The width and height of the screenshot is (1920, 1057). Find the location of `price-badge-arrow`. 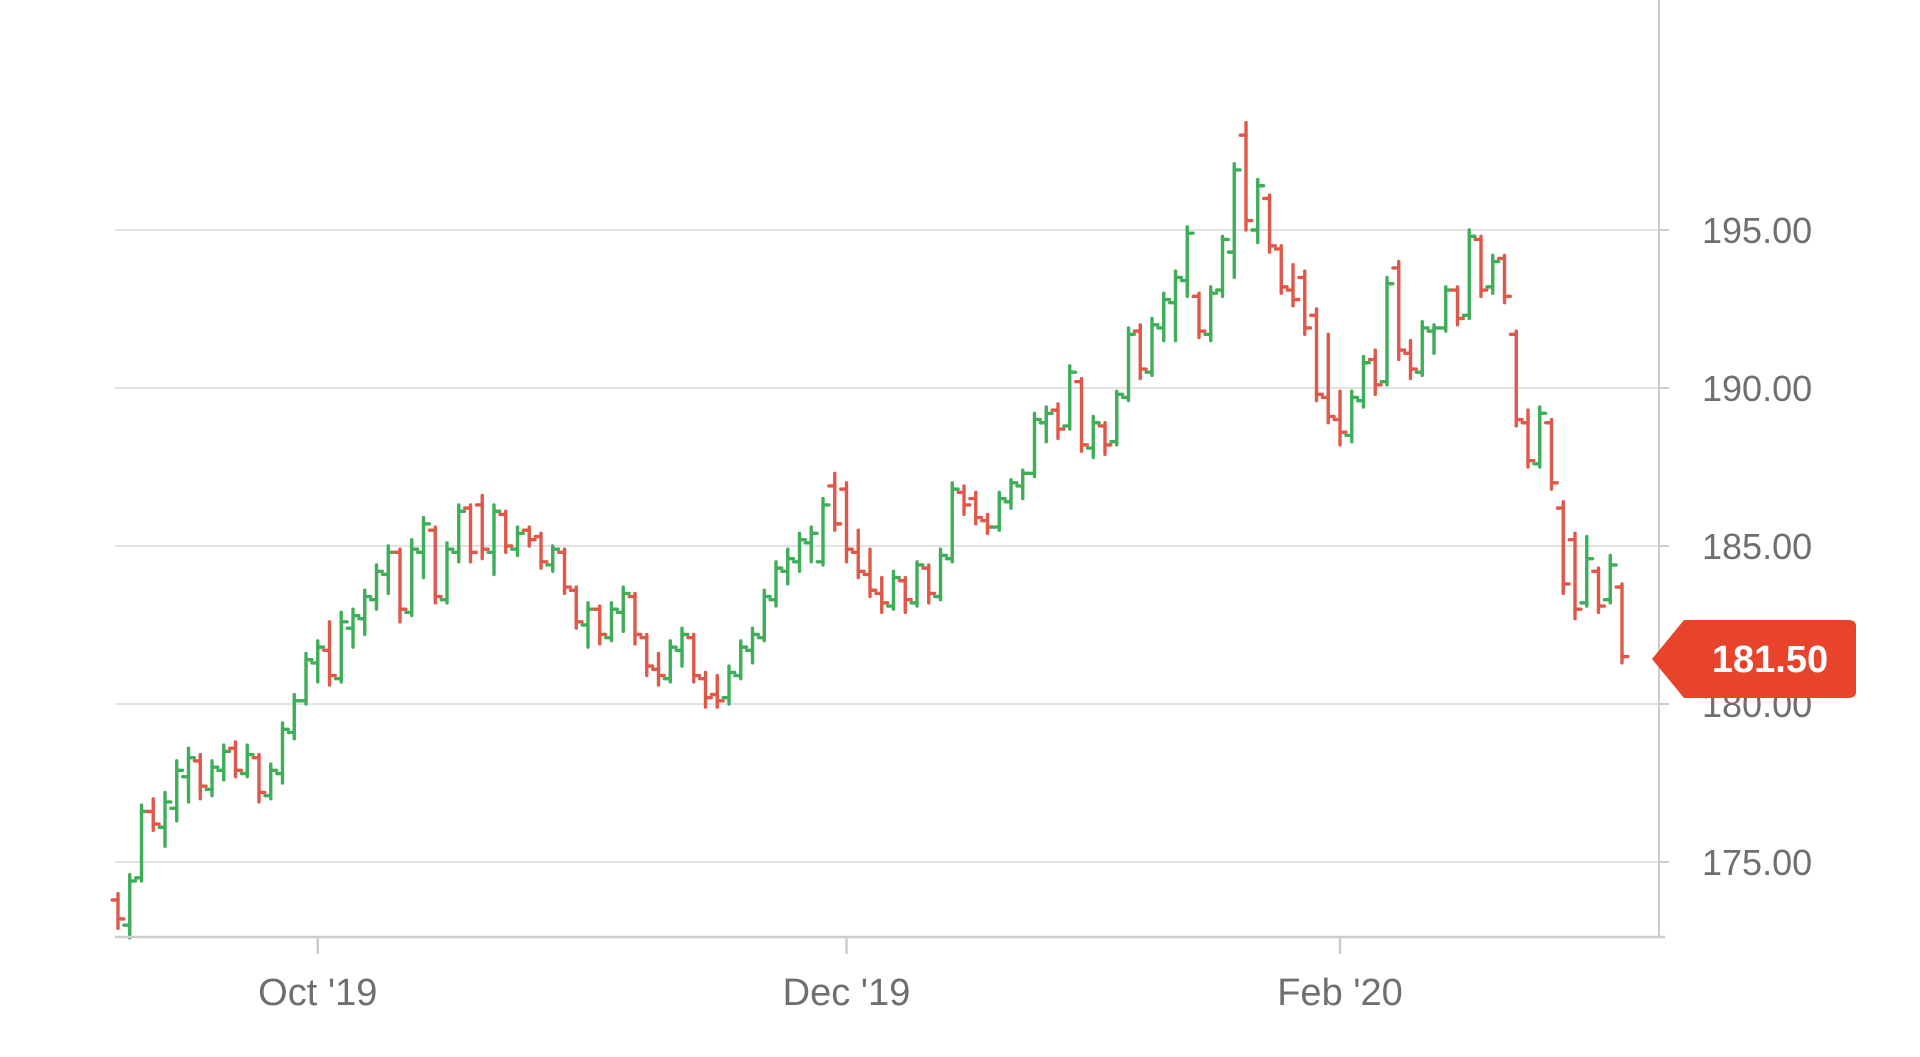

price-badge-arrow is located at coordinates (1754, 659).